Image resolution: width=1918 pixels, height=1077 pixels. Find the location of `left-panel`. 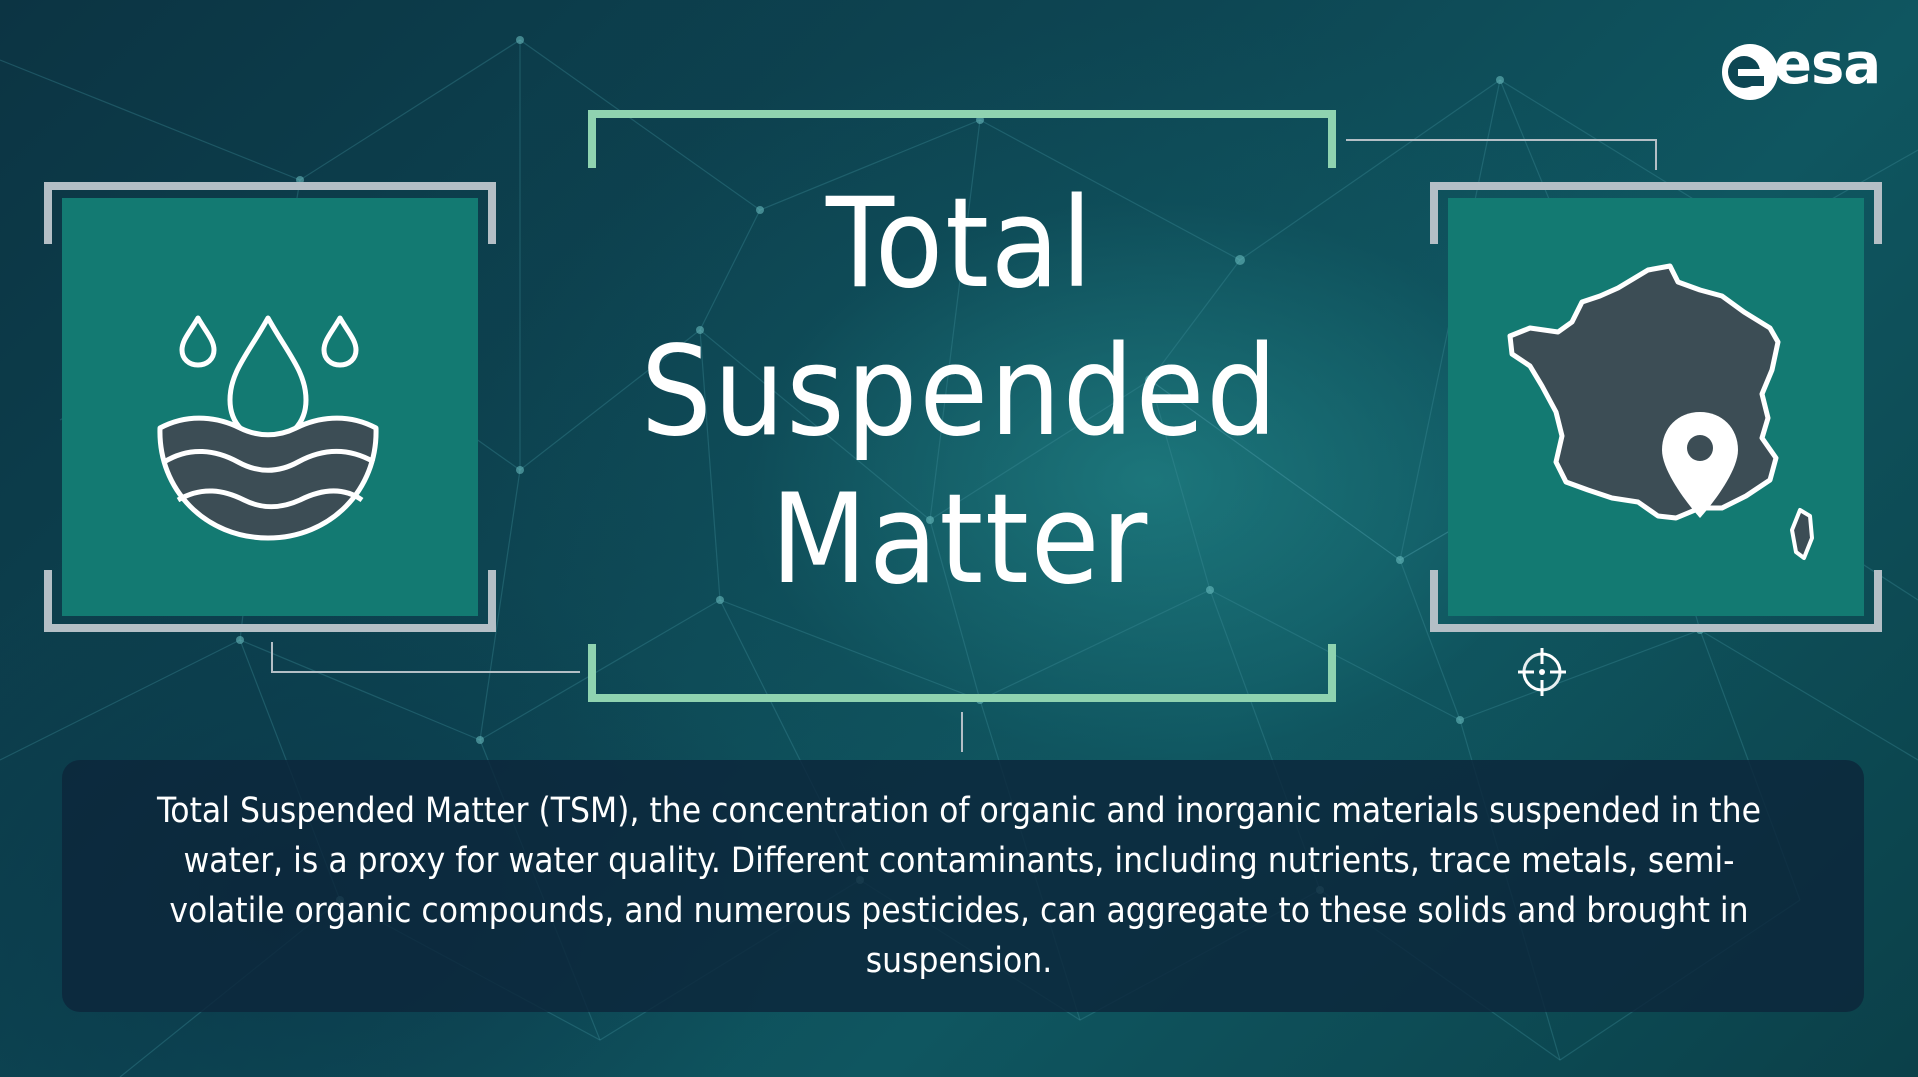

left-panel is located at coordinates (270, 407).